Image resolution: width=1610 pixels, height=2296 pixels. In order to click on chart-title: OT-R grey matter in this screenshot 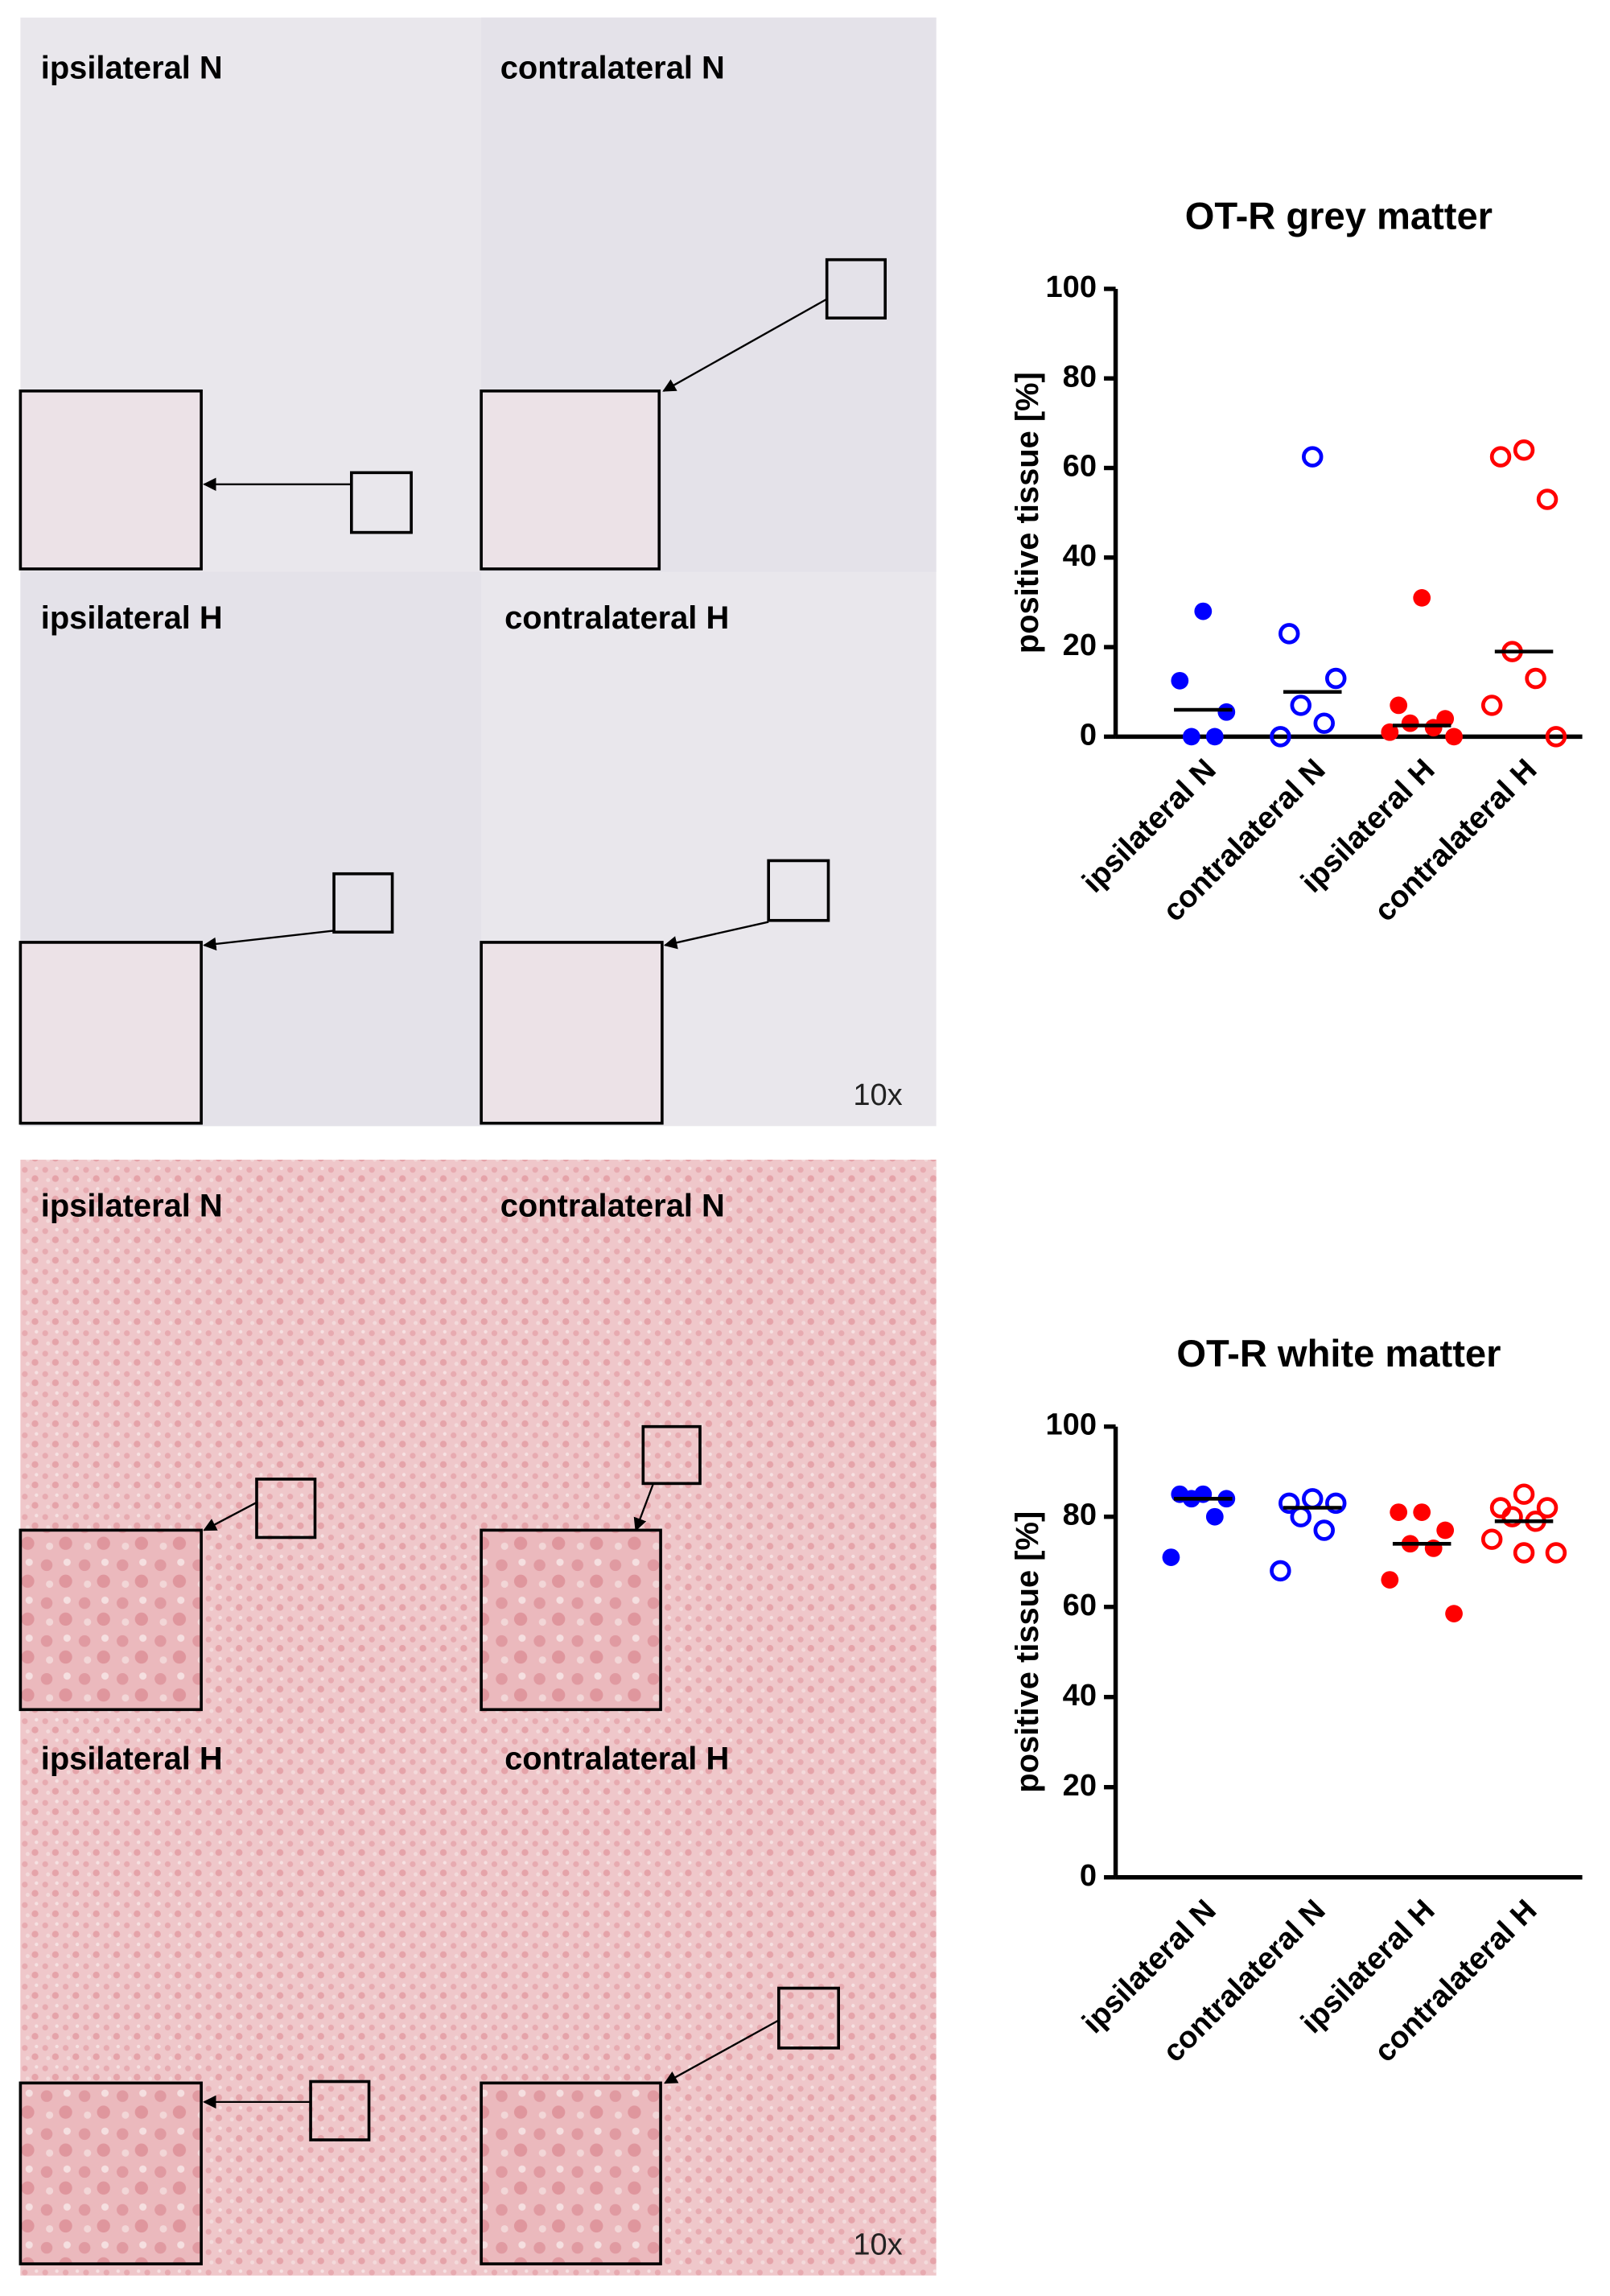, I will do `click(1339, 215)`.